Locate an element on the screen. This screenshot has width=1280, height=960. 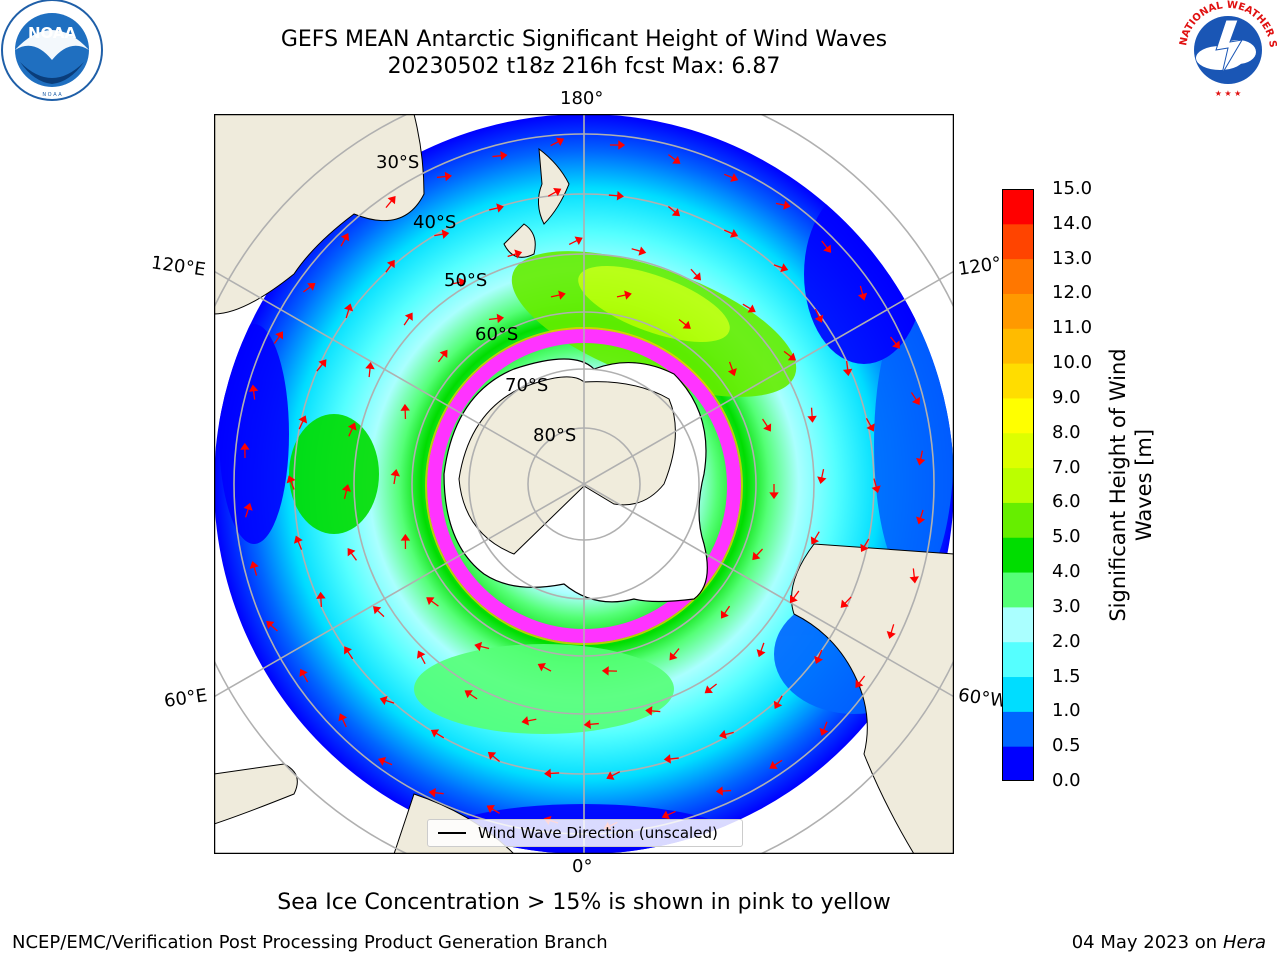
colorbar-tick-label: 4.0 is located at coordinates (1066, 572).